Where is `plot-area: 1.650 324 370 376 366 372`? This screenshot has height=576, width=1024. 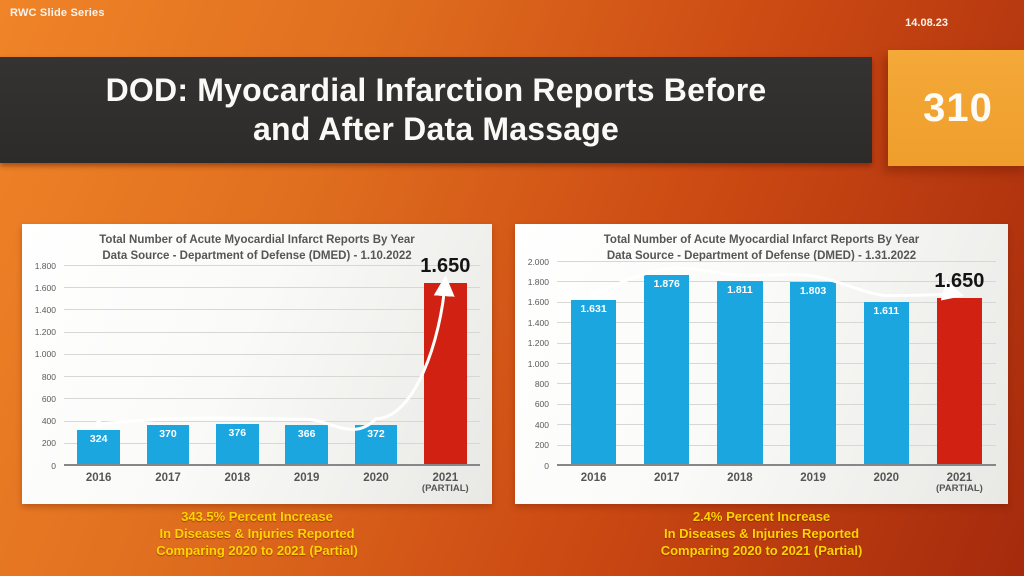
plot-area: 1.650 324 370 376 366 372 is located at coordinates (272, 360).